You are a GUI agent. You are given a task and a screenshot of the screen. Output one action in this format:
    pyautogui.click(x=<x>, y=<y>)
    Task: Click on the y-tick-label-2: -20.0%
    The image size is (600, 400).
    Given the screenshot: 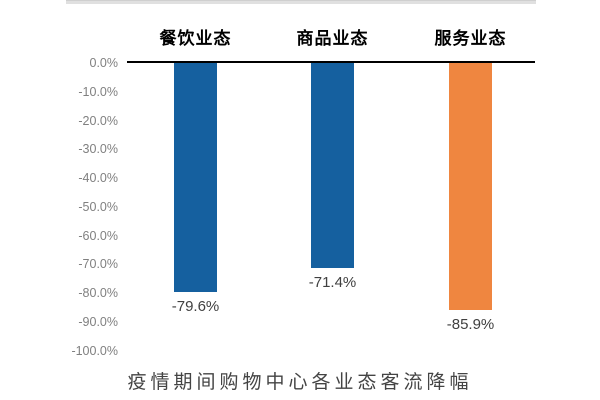 What is the action you would take?
    pyautogui.click(x=98, y=120)
    